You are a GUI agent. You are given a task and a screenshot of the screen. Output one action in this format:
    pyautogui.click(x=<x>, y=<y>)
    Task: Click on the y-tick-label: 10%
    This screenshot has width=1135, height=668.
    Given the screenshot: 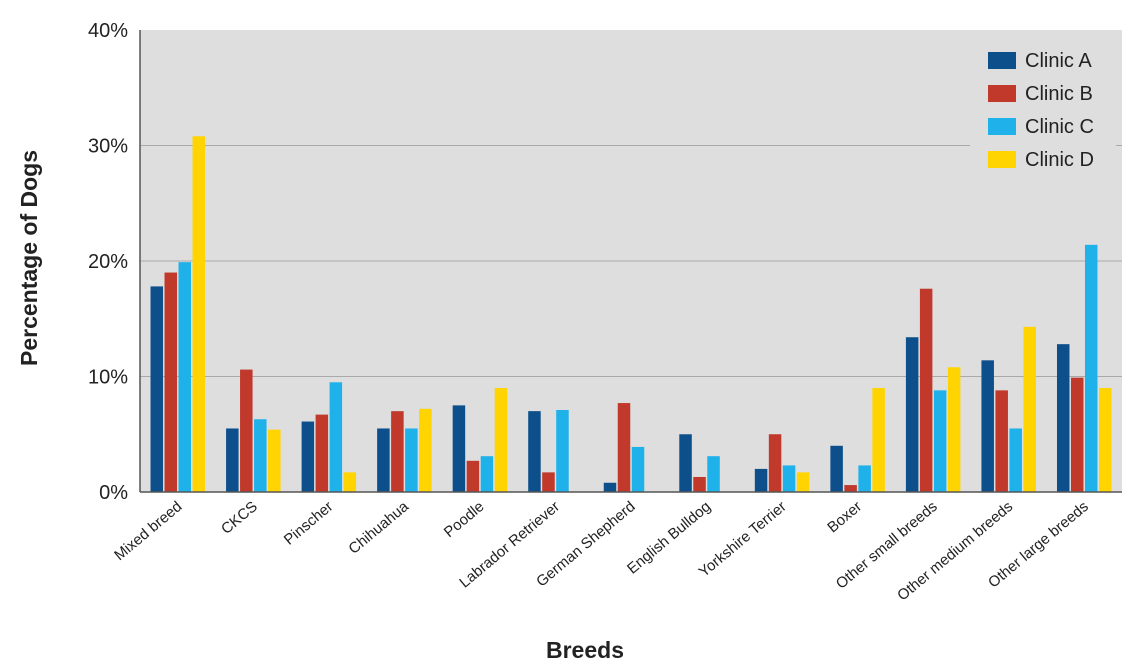 What is the action you would take?
    pyautogui.click(x=108, y=378)
    